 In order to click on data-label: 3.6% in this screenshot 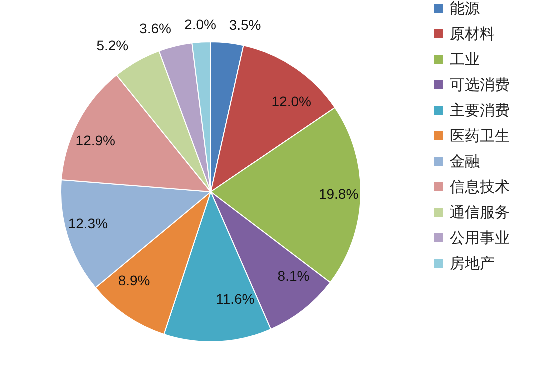, I will do `click(156, 28)`.